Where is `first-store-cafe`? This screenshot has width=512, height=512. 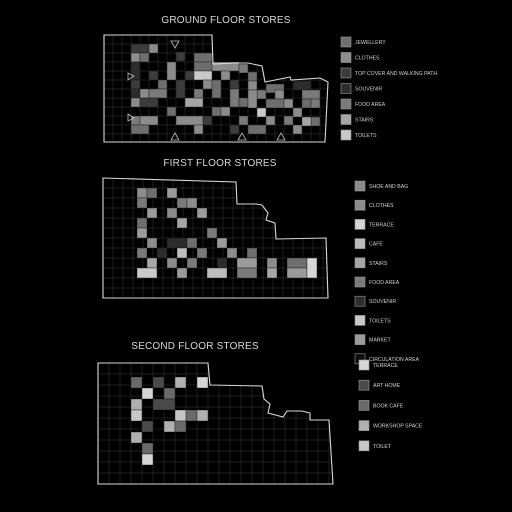
first-store-cafe is located at coordinates (217, 273).